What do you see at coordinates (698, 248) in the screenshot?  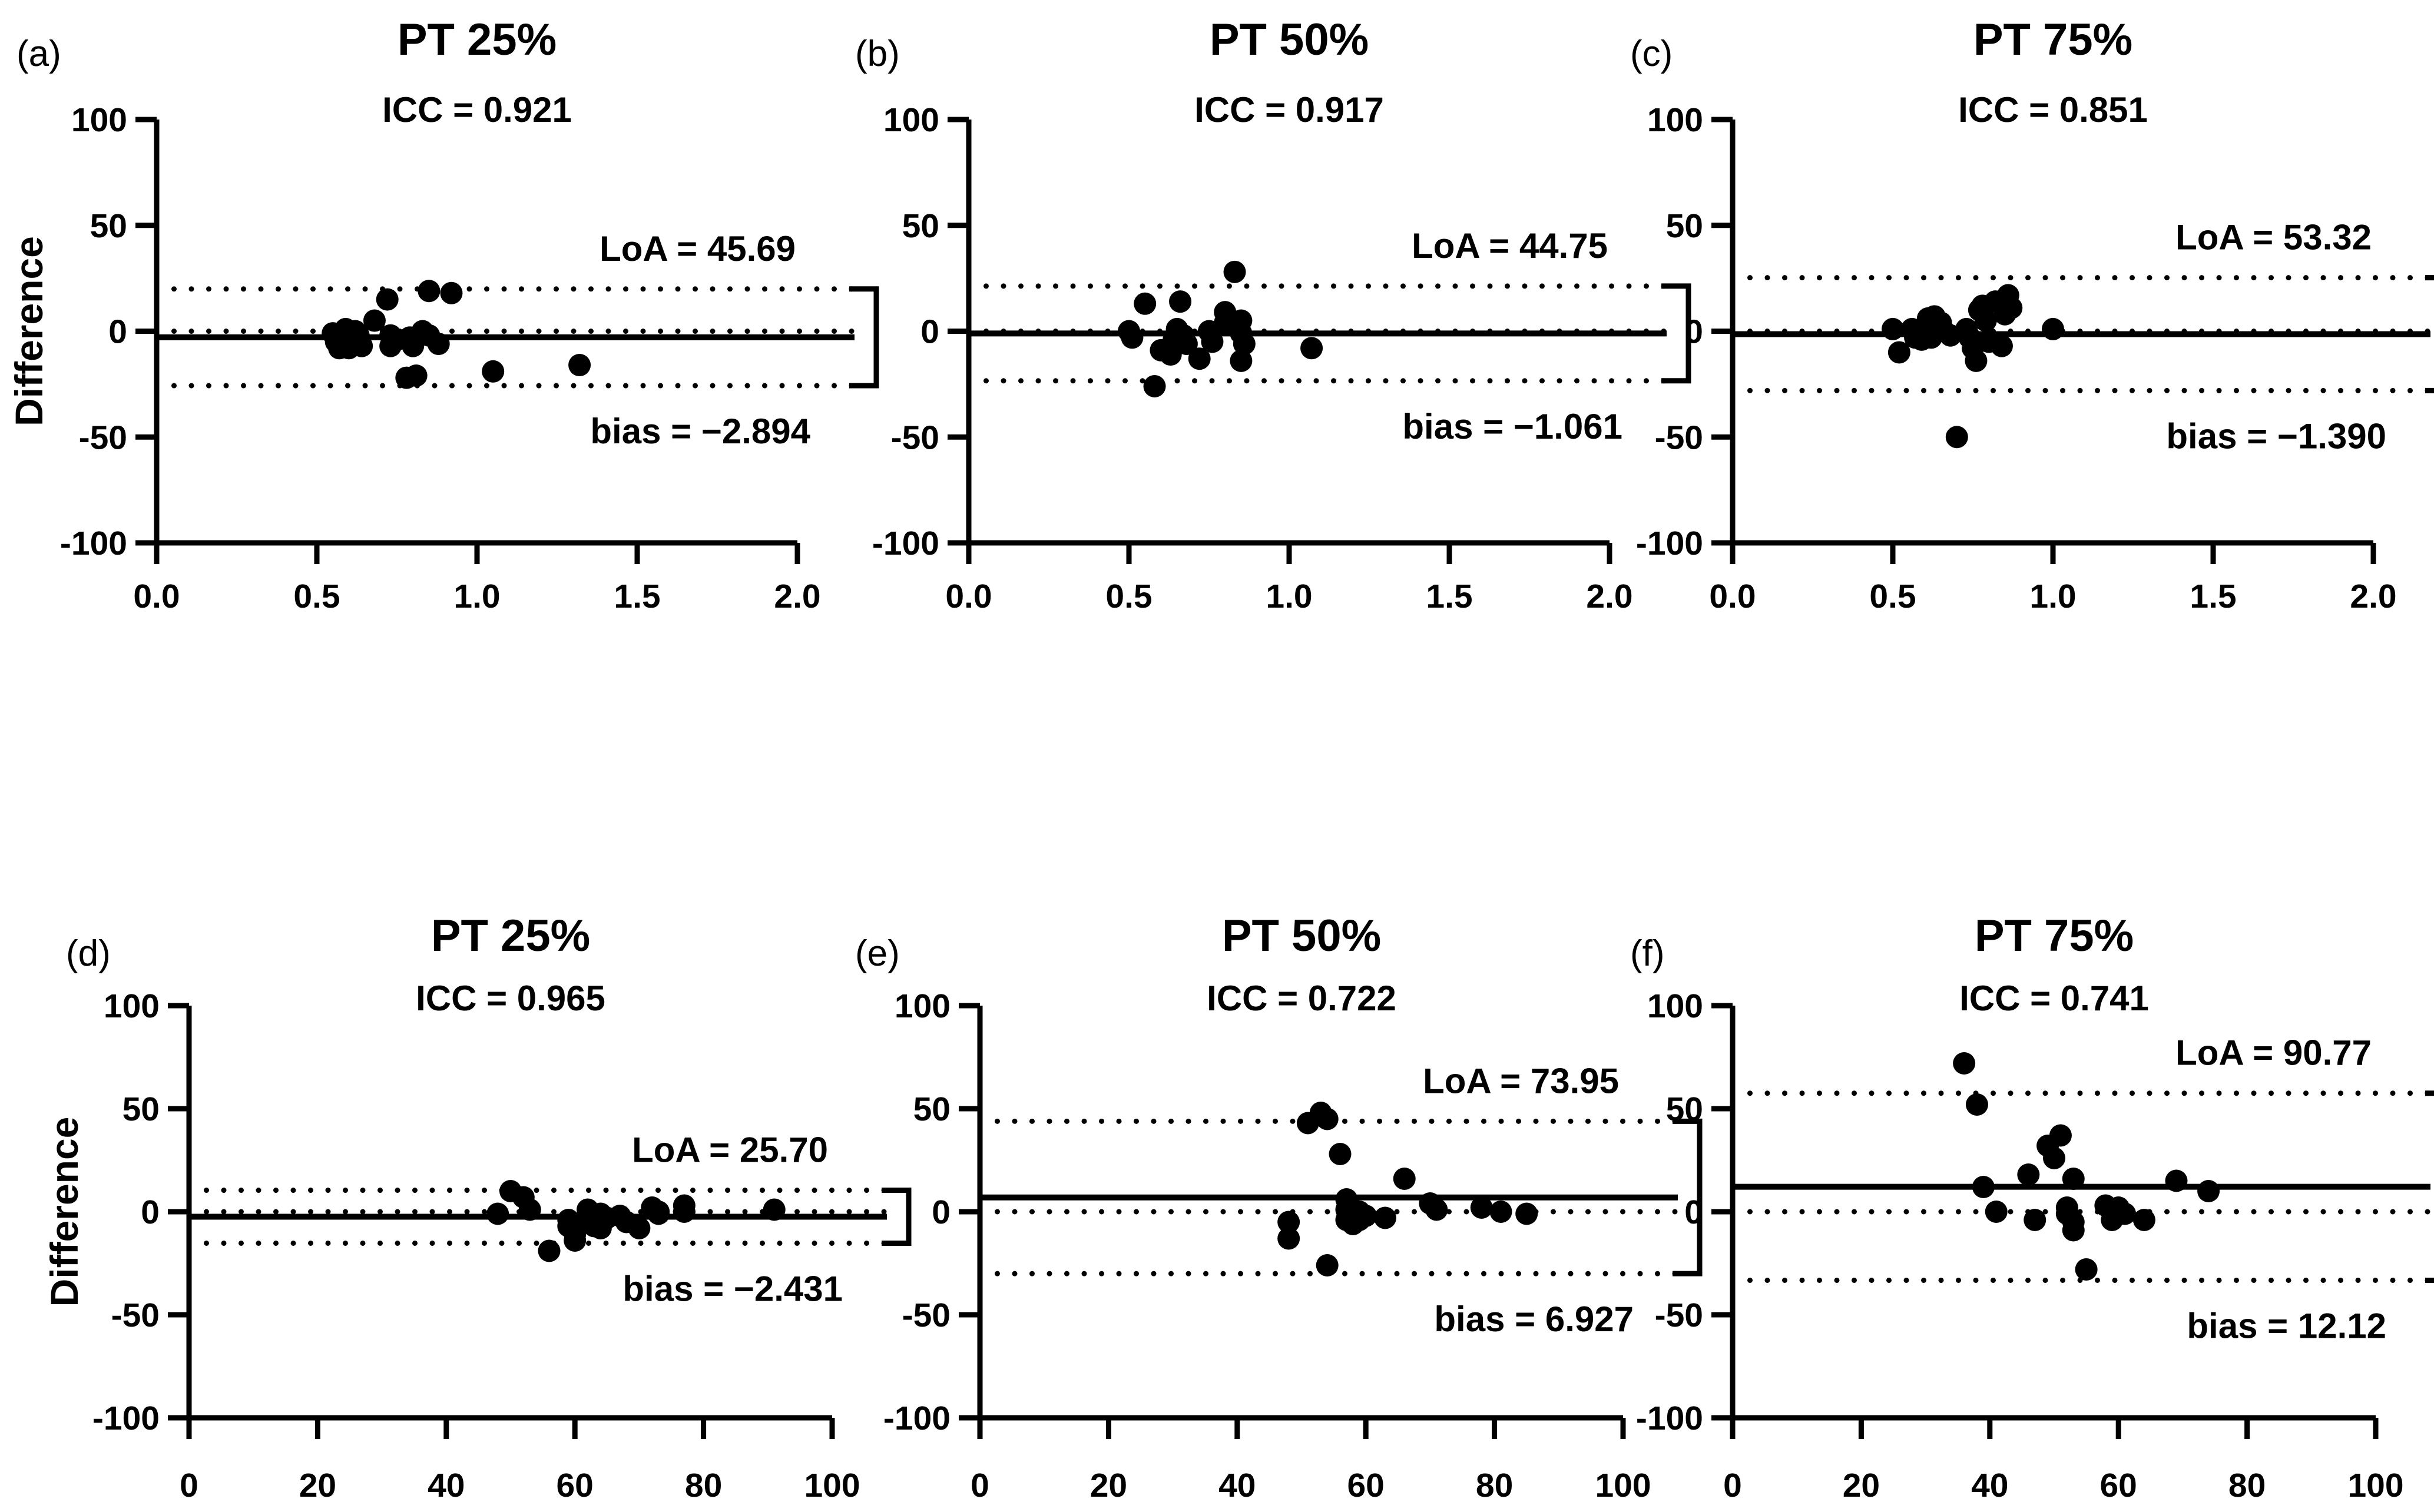 I see `loa-label: LoA = 45.69` at bounding box center [698, 248].